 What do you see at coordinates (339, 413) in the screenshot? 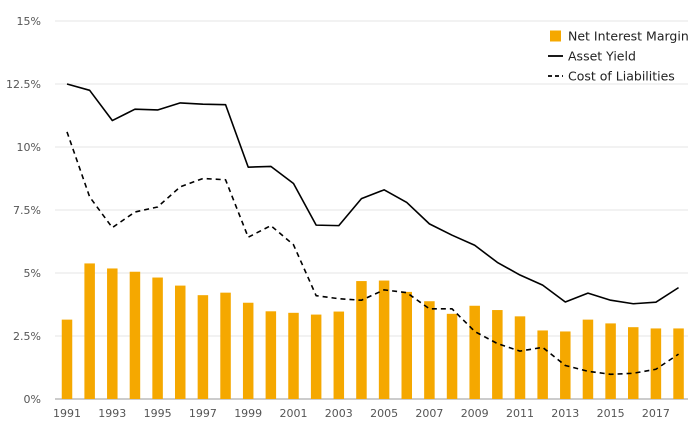
I see `x-tick-label: 2003` at bounding box center [339, 413].